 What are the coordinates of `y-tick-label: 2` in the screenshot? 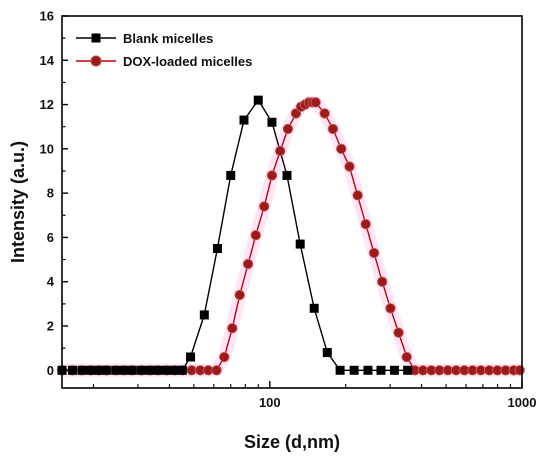 It's located at (50, 326).